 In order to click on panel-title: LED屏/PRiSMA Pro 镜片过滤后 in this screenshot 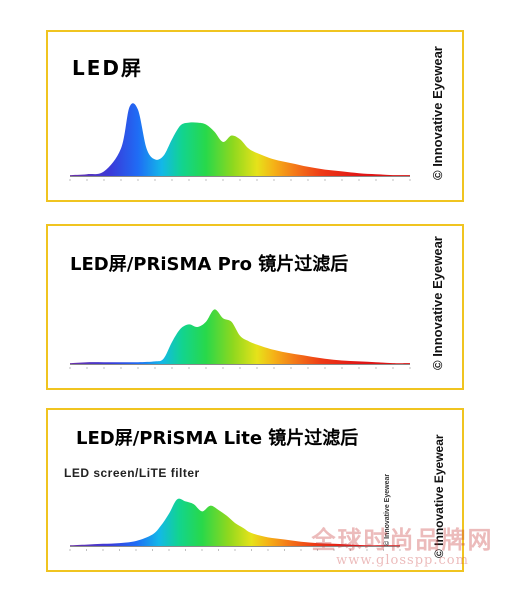, I will do `click(209, 263)`.